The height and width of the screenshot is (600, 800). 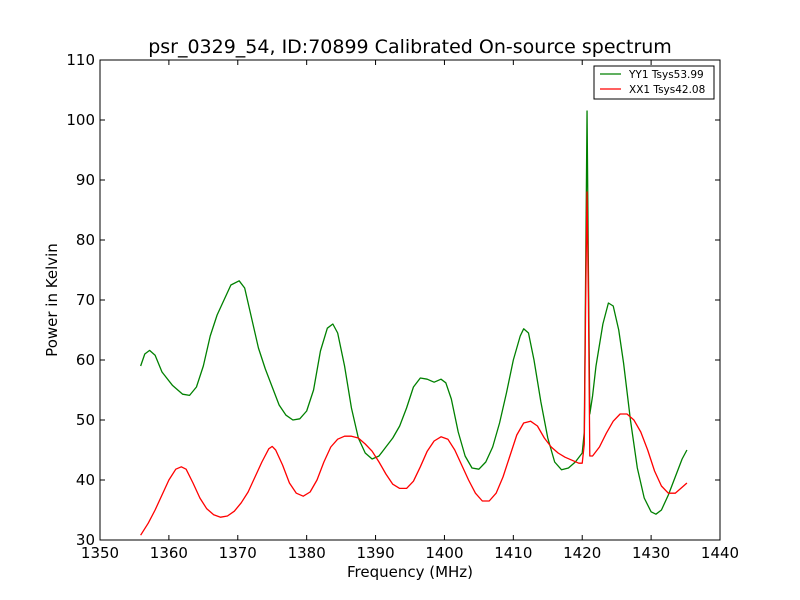 I want to click on x-tick-label: 1350, so click(x=100, y=553).